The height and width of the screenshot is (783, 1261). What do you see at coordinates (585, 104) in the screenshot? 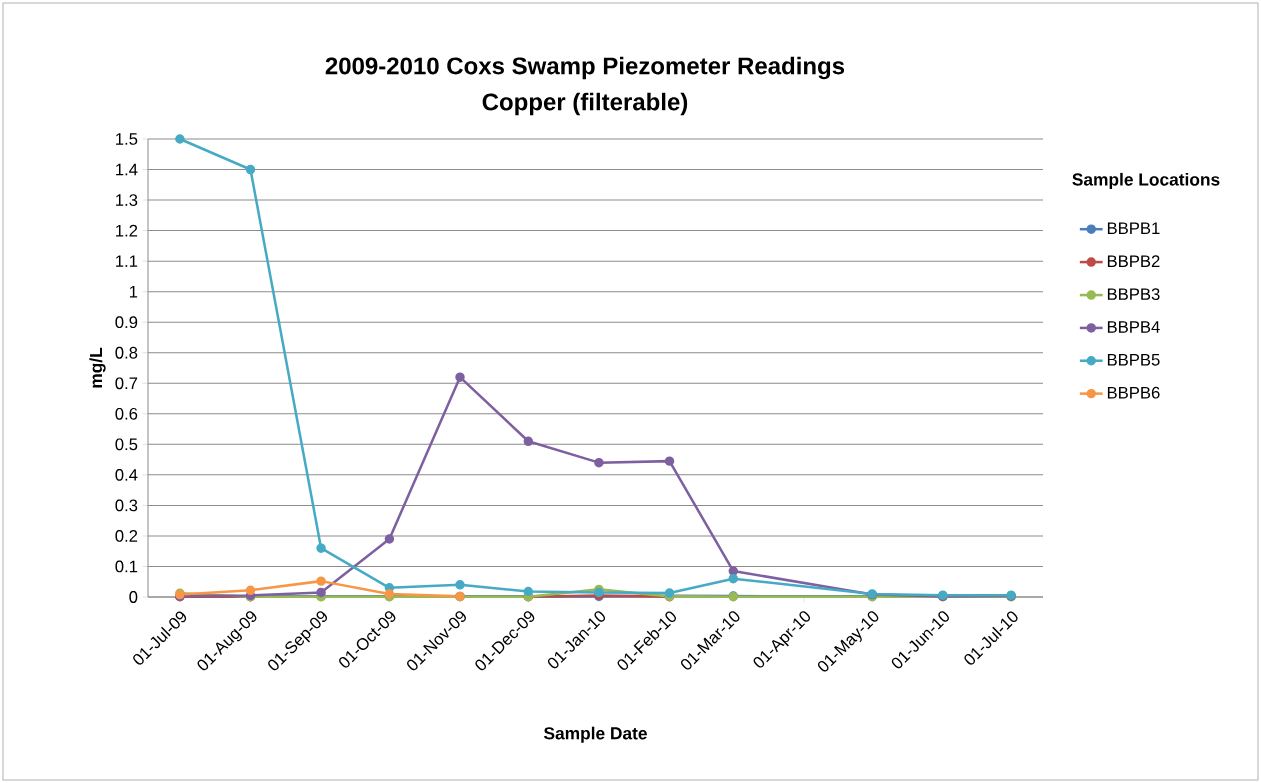
I see `chart-subtitle: Copper (filterable)` at bounding box center [585, 104].